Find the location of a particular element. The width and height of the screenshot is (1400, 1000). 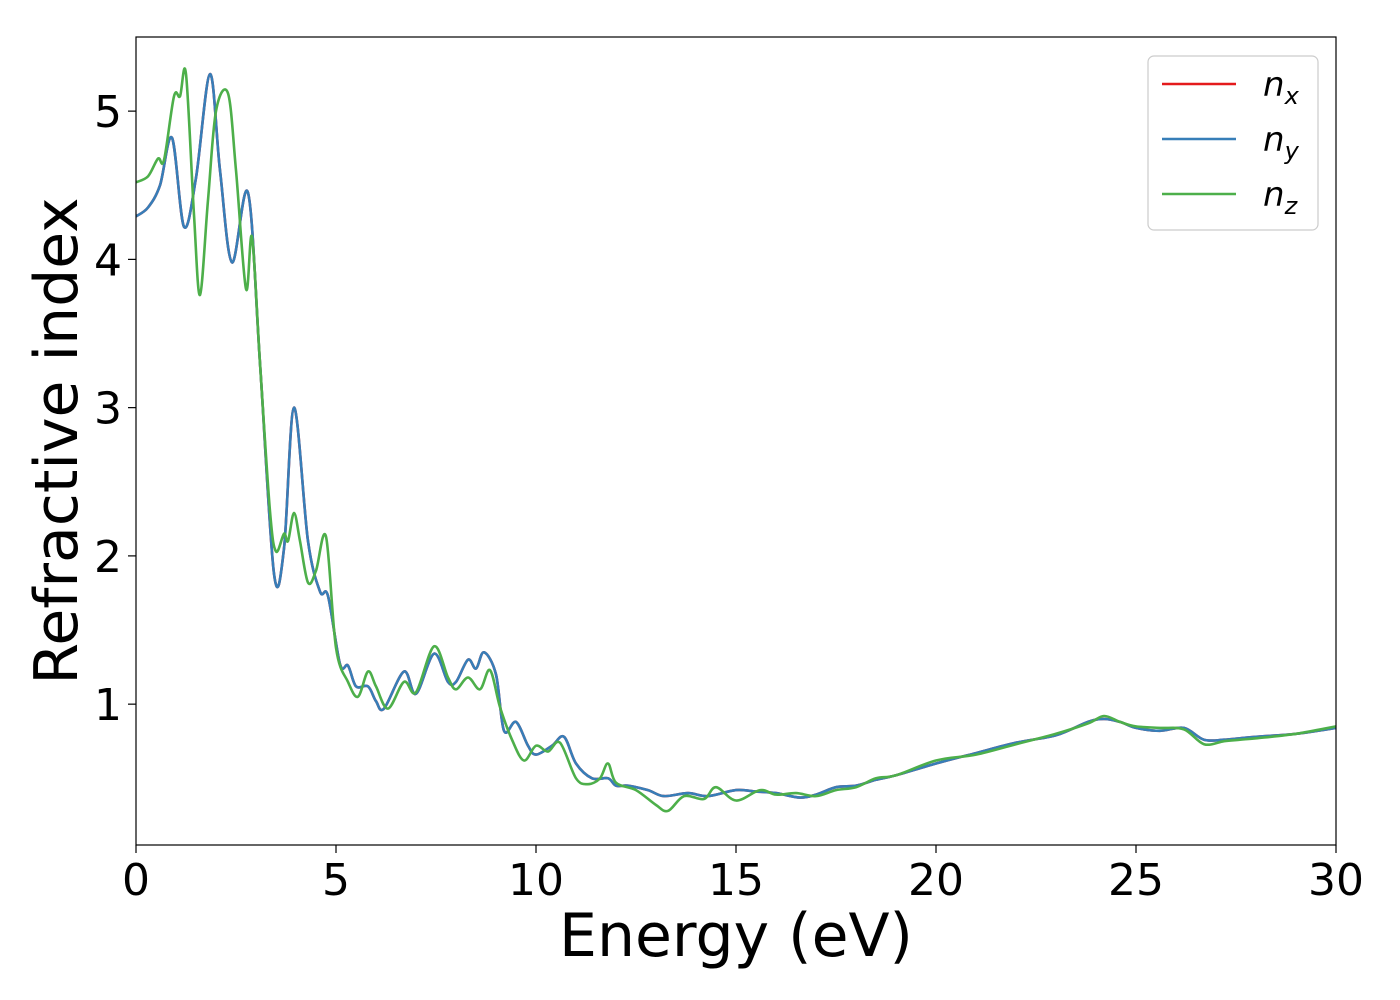

x-axis-label: Energy (eV) is located at coordinates (736, 936).